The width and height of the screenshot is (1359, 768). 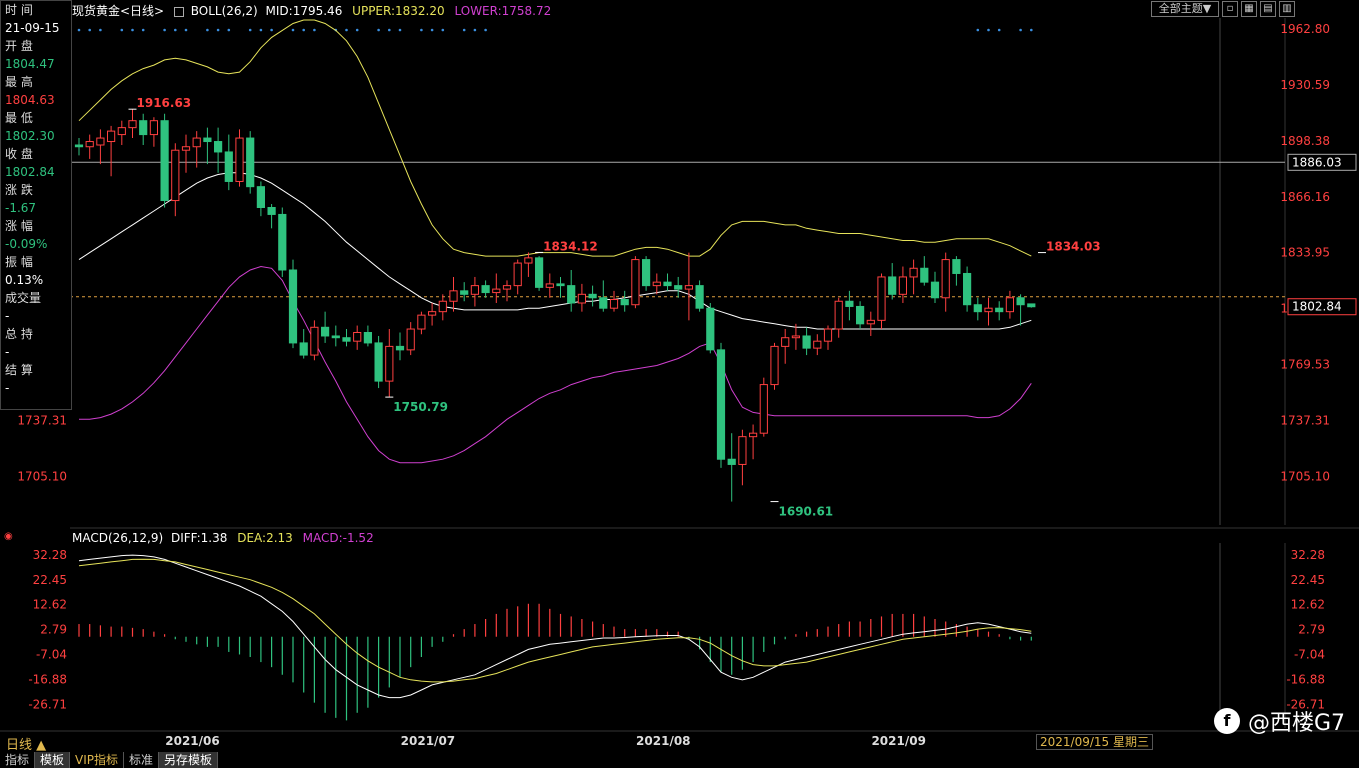 I want to click on theme-dropdown: 全部主题▼, so click(x=1185, y=9).